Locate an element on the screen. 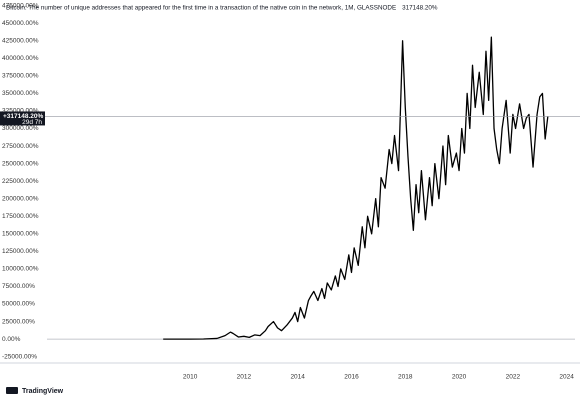  y-tick-label: 275000.00% is located at coordinates (20, 146).